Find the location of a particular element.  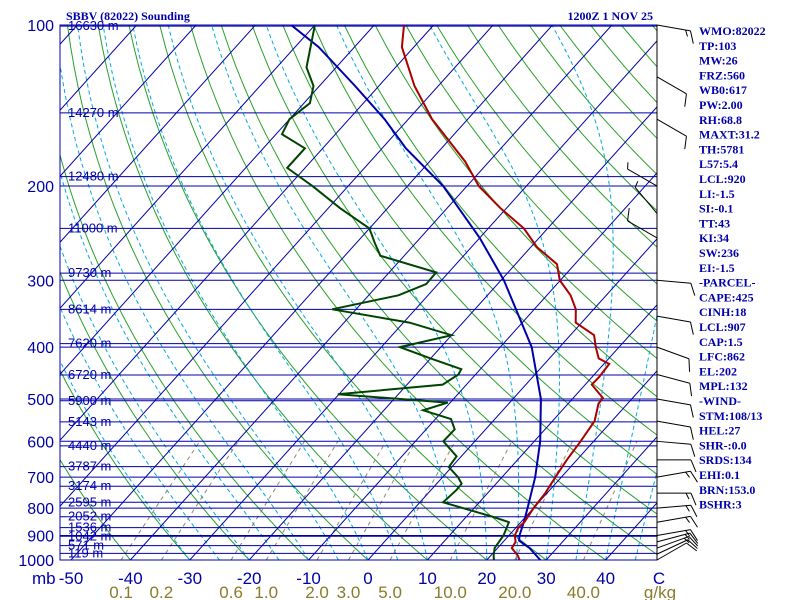

pressure-label: 700 is located at coordinates (40, 478).